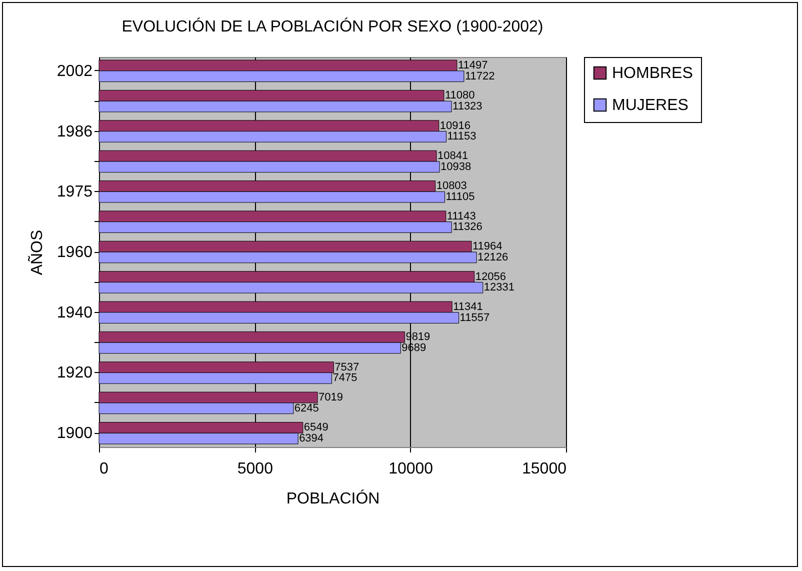 Image resolution: width=802 pixels, height=571 pixels. I want to click on data-label: 12331, so click(499, 288).